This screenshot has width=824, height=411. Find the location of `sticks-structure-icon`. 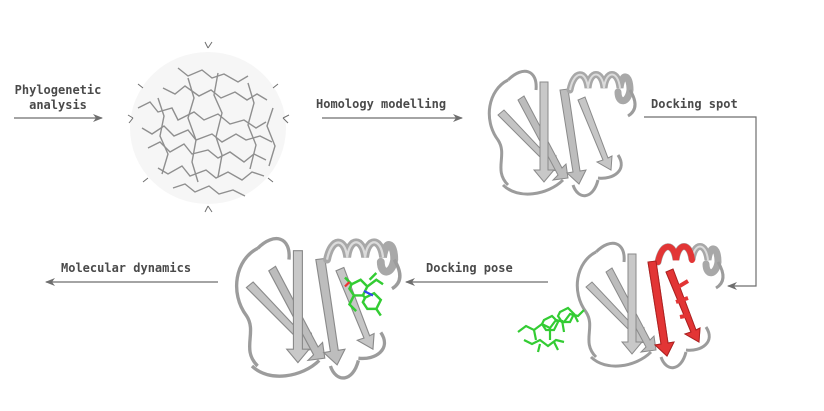

sticks-structure-icon is located at coordinates (208, 127).